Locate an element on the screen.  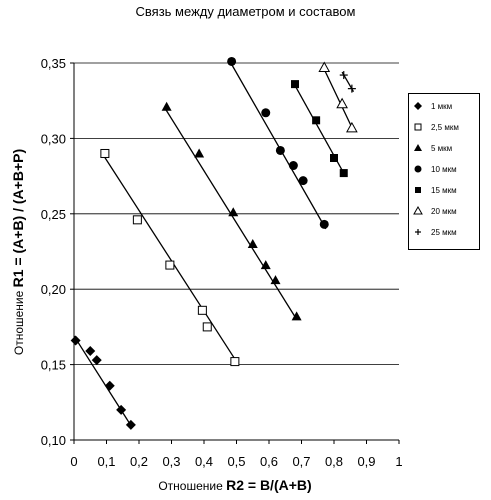
x-tick-label: 0,8 is located at coordinates (334, 461).